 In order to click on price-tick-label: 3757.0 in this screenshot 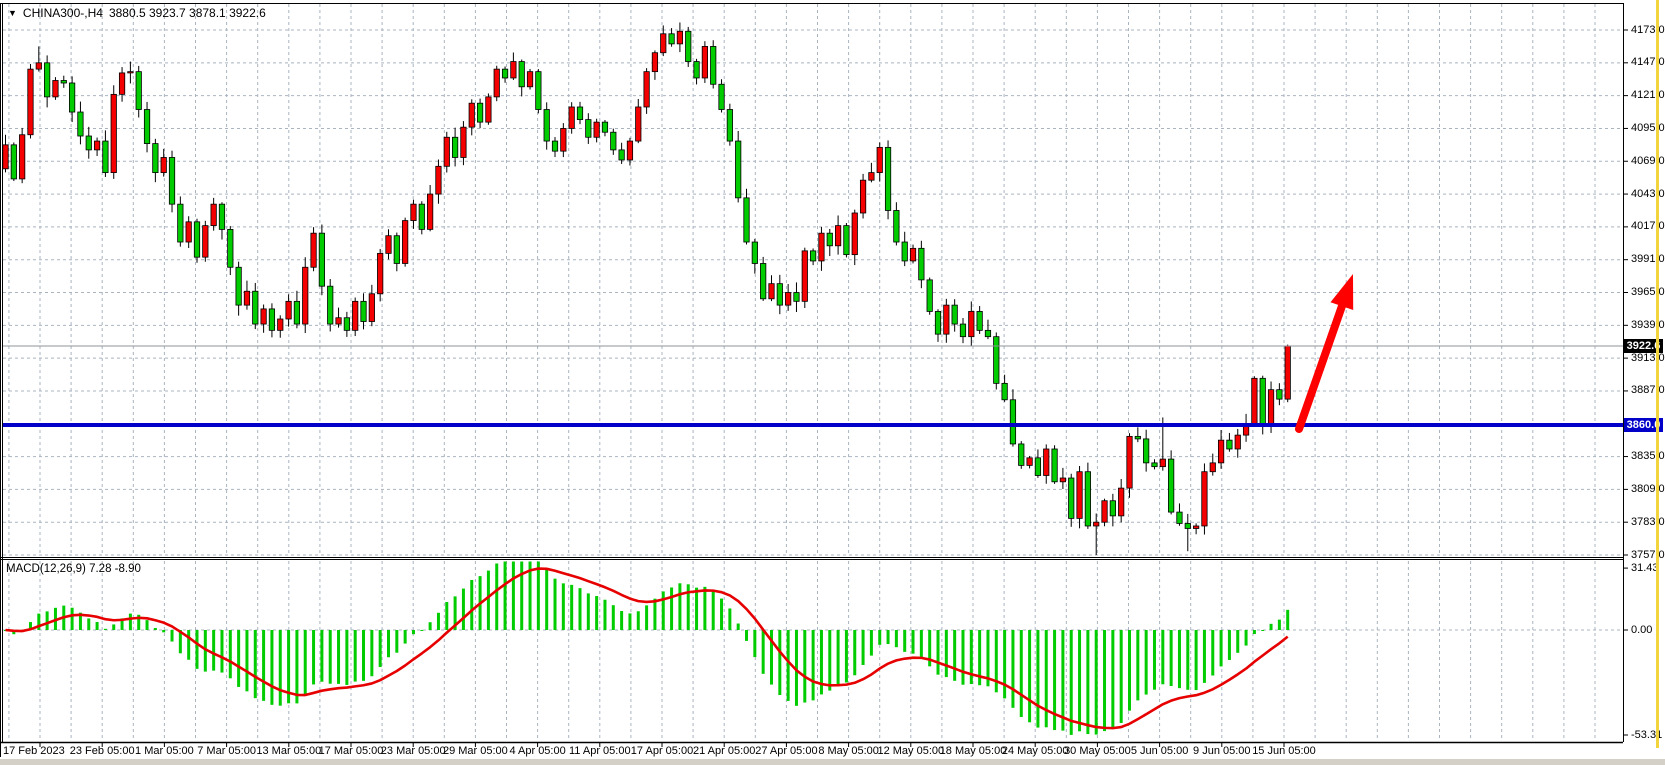, I will do `click(1648, 554)`.